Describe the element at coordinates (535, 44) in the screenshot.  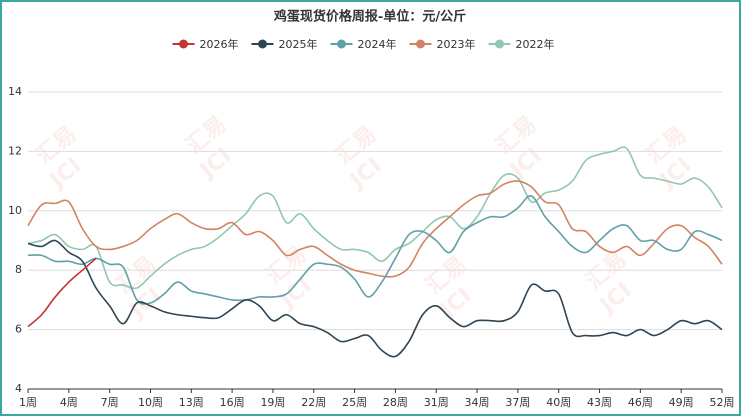
I see `legend-label: 2022年` at that location.